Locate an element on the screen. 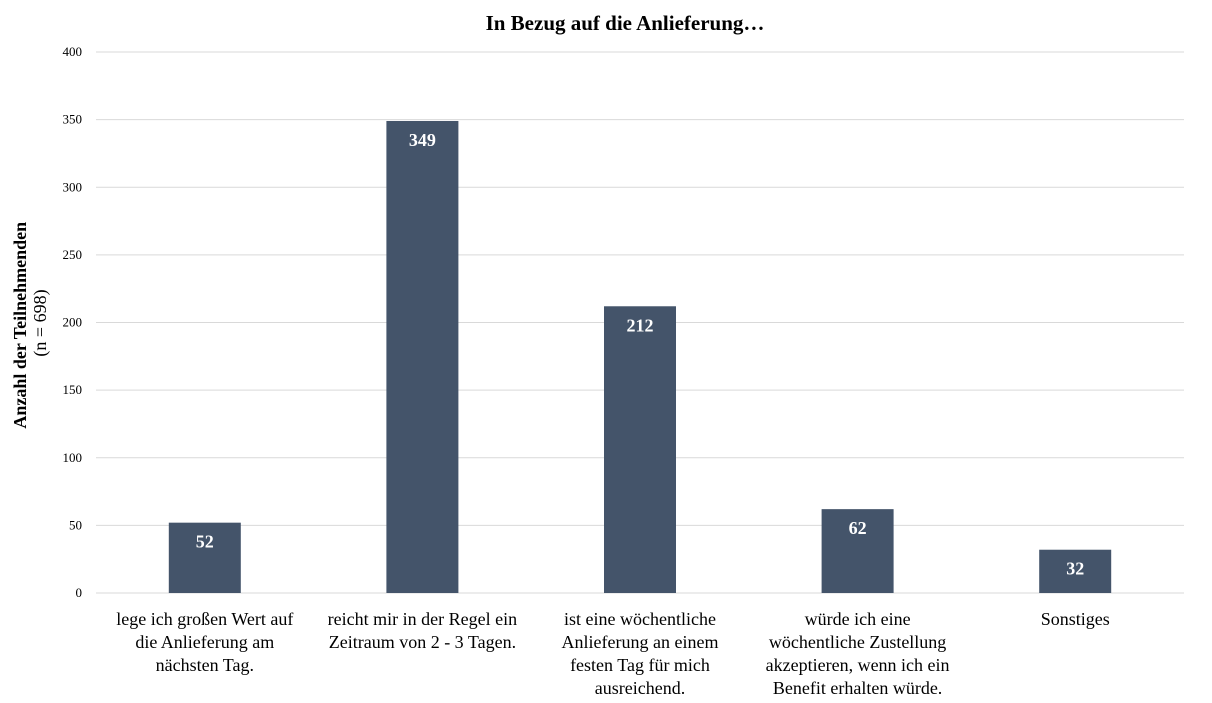 The width and height of the screenshot is (1212, 703). data-label: 62 is located at coordinates (858, 528).